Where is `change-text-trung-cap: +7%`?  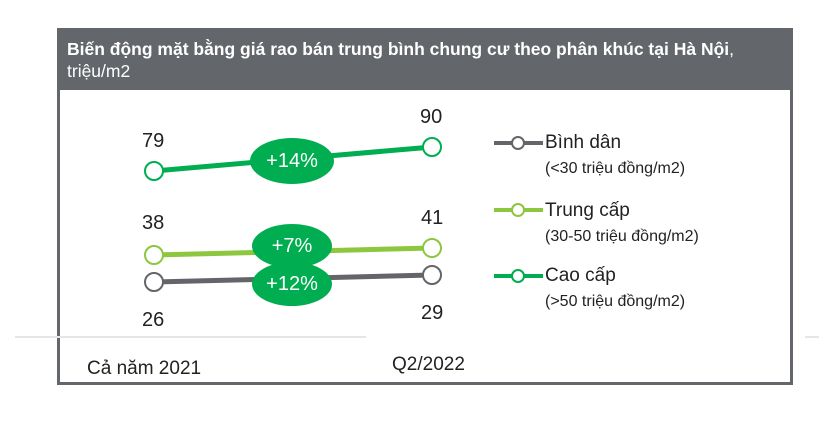 change-text-trung-cap: +7% is located at coordinates (292, 246).